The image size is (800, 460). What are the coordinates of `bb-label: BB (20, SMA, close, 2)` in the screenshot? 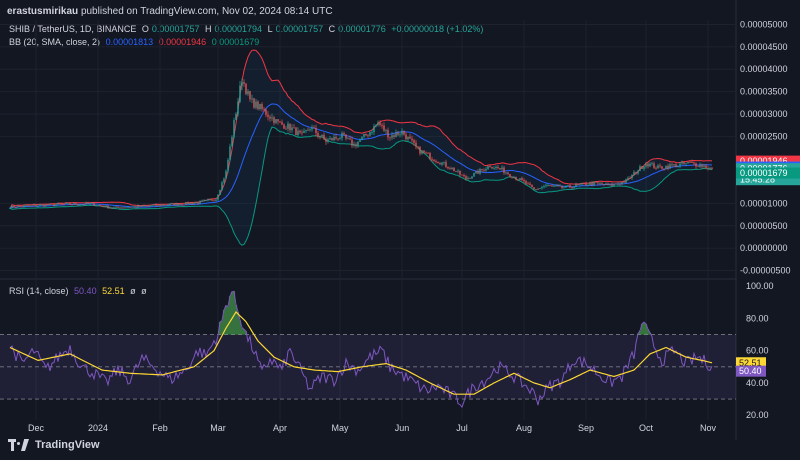 It's located at (55, 42).